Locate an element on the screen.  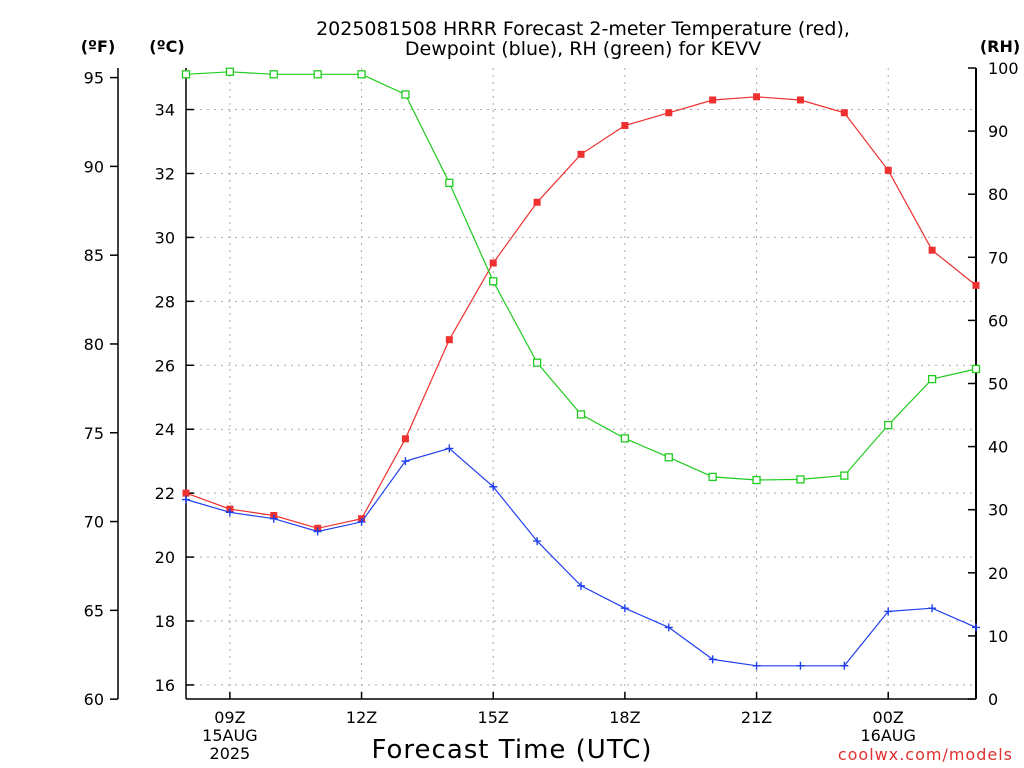
celsius-tick-label: 28 is located at coordinates (165, 301).